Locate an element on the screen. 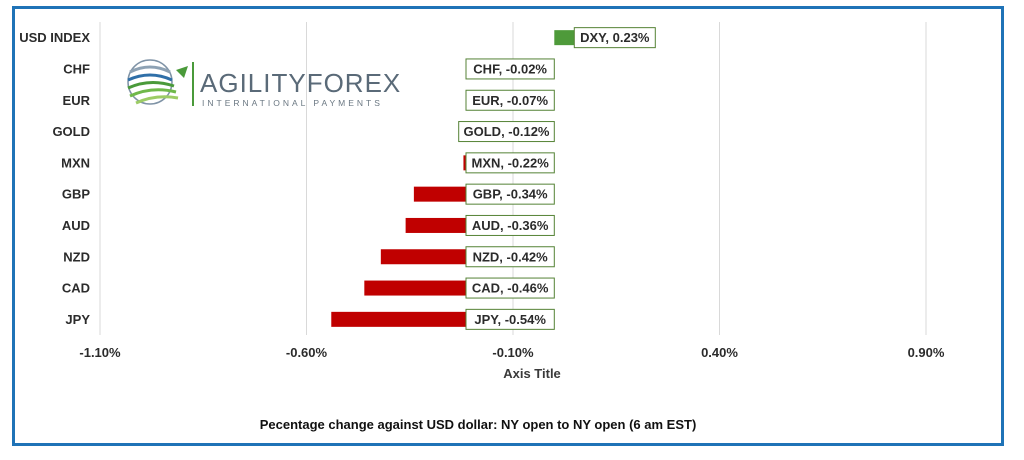 The height and width of the screenshot is (460, 1024). svg-text: EUR, -0.07% is located at coordinates (510, 100).